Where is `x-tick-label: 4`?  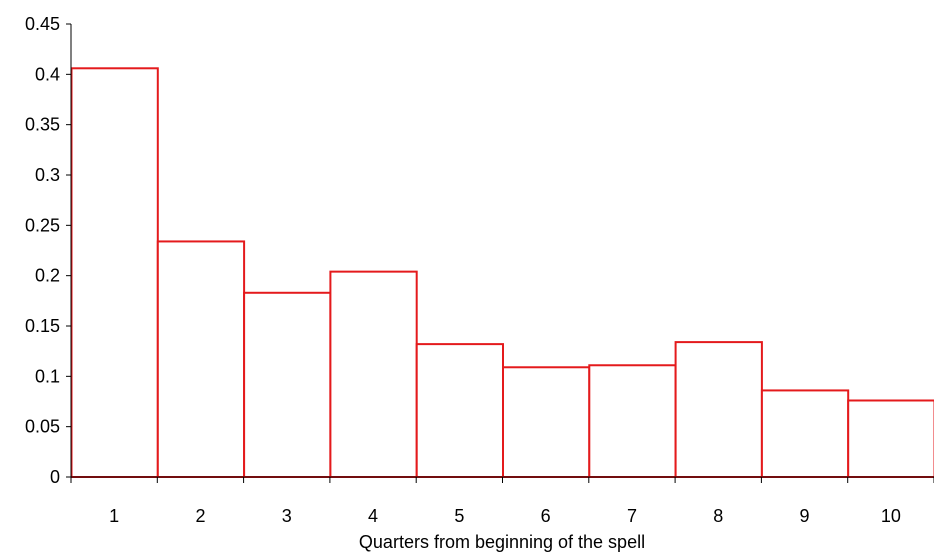
x-tick-label: 4 is located at coordinates (373, 516).